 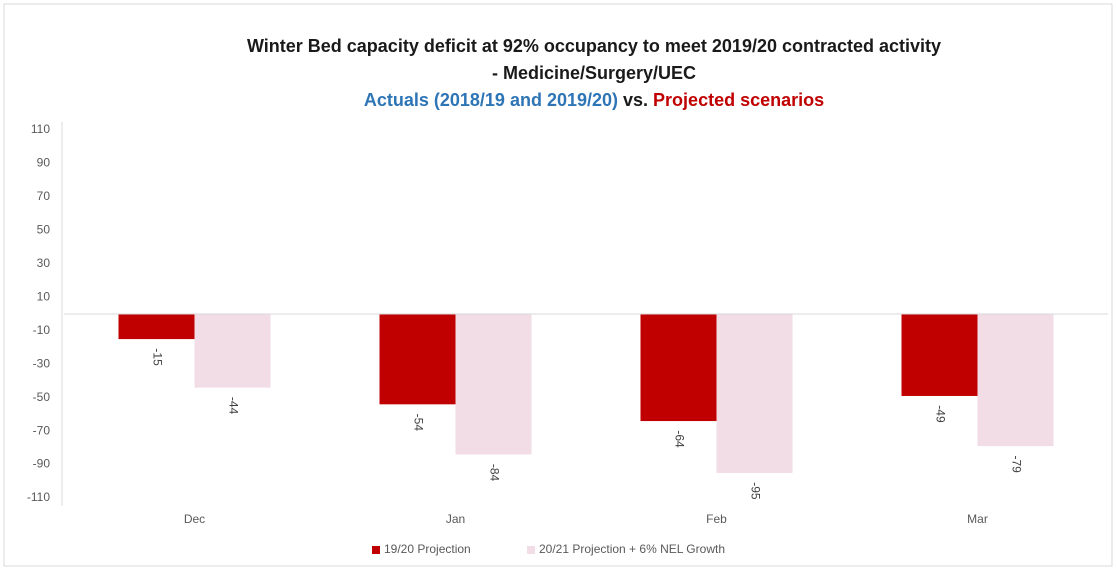 What do you see at coordinates (38, 497) in the screenshot?
I see `y-tick-label: -110` at bounding box center [38, 497].